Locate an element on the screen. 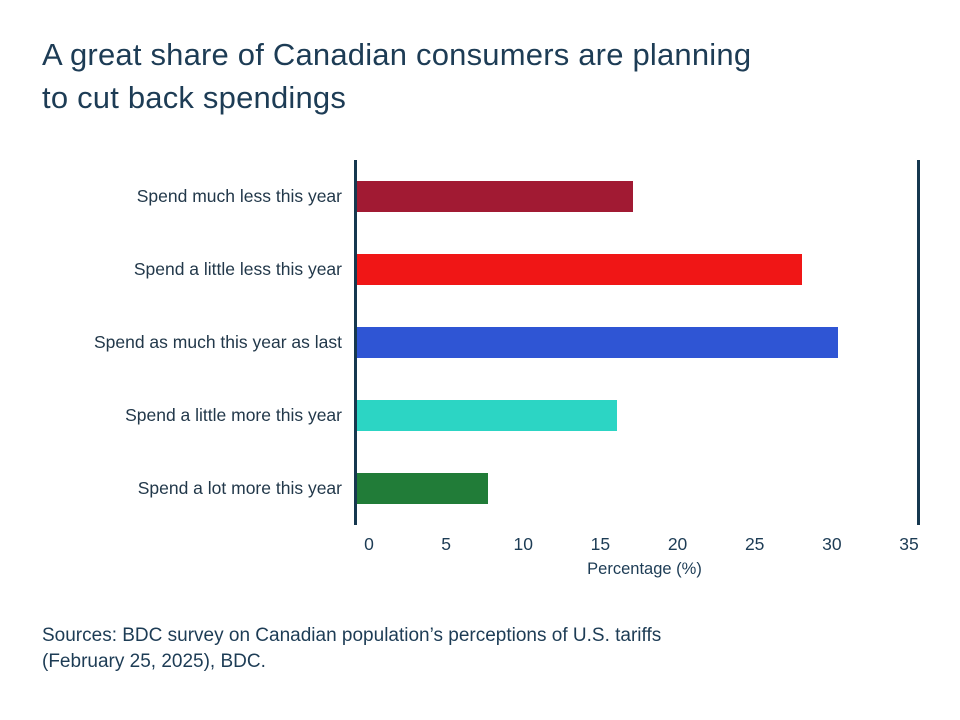 This screenshot has height=720, width=960. x-tick-label: 20 is located at coordinates (677, 543).